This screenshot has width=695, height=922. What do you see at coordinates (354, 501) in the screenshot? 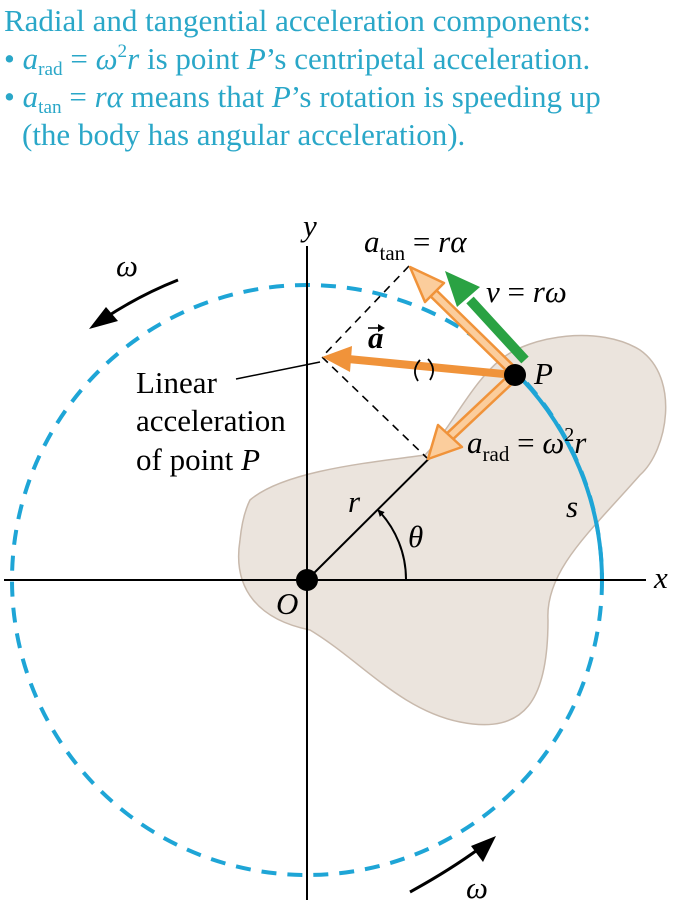
I see `radius-label: r` at bounding box center [354, 501].